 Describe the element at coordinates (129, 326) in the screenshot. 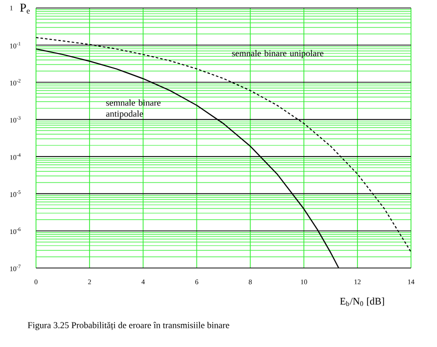

I see `text: Figura 3.25 Probabilități de eroare în transmisiile binare` at that location.